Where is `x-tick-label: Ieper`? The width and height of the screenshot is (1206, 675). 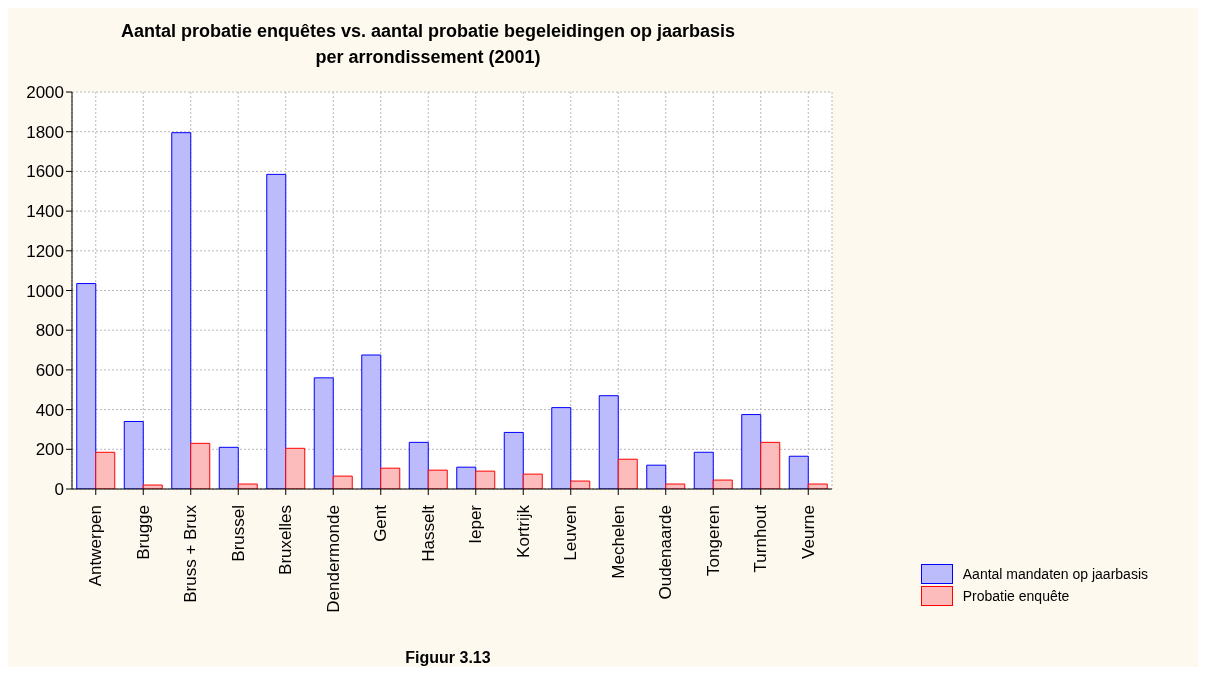 x-tick-label: Ieper is located at coordinates (476, 524).